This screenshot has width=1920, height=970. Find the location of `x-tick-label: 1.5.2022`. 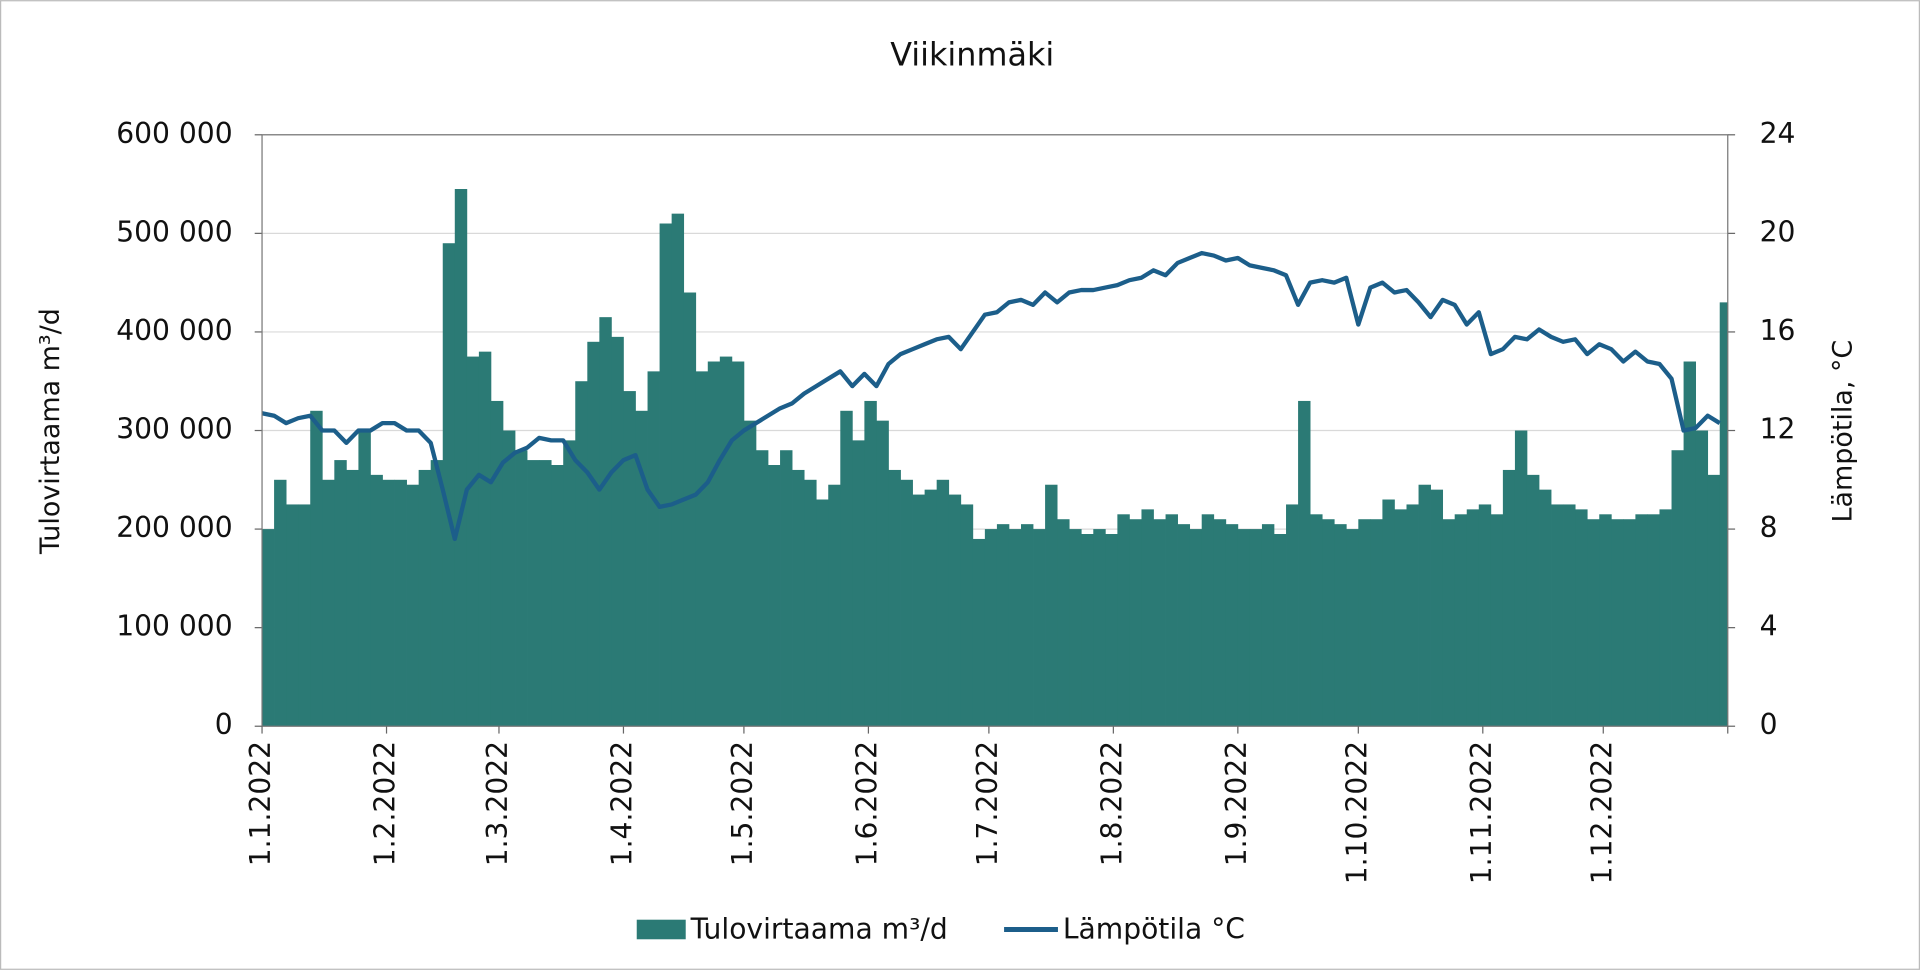

x-tick-label: 1.5.2022 is located at coordinates (742, 803).